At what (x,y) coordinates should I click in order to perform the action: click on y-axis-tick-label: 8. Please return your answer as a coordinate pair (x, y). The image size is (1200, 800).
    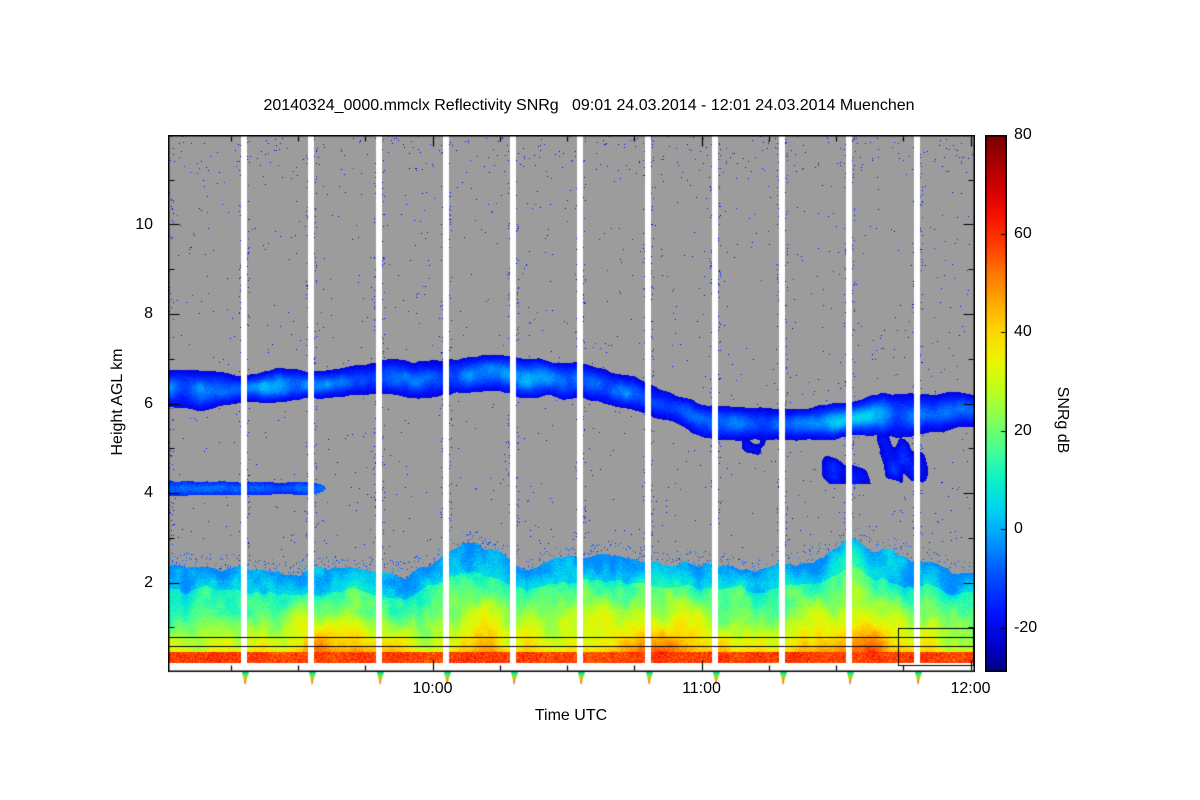
    Looking at the image, I should click on (148, 313).